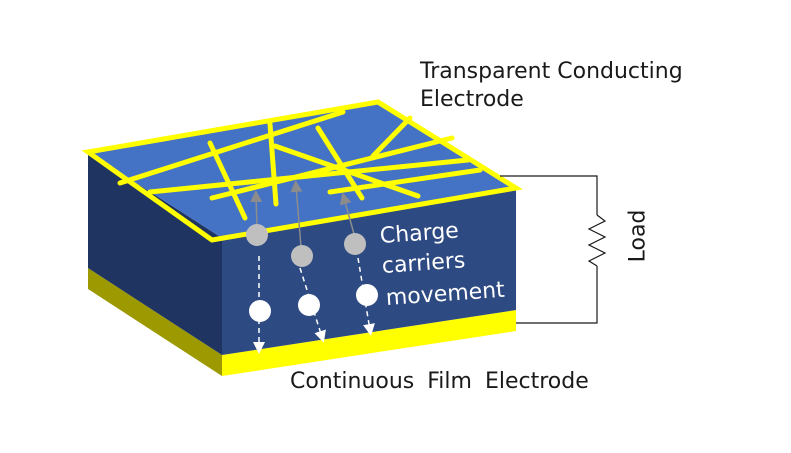 This screenshot has width=791, height=453. Describe the element at coordinates (553, 249) in the screenshot. I see `load-circuit` at that location.